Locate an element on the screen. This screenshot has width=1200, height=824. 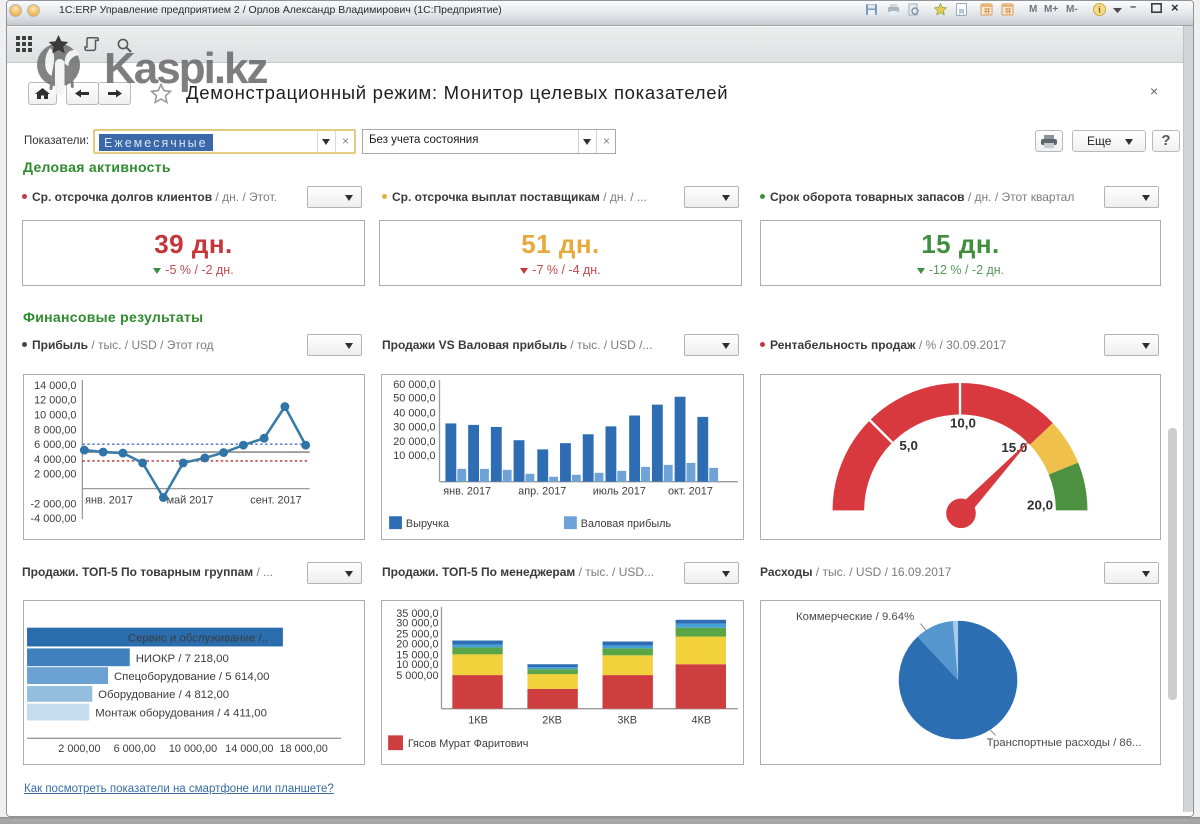
svg-text: сент. 2017 is located at coordinates (275, 500).